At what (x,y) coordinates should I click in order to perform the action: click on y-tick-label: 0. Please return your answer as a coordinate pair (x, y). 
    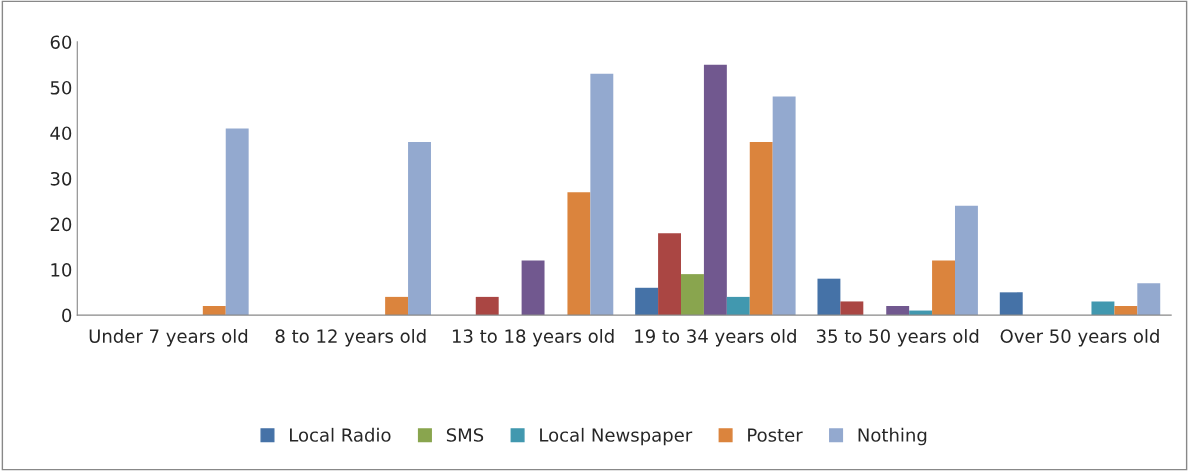
    Looking at the image, I should click on (67, 315).